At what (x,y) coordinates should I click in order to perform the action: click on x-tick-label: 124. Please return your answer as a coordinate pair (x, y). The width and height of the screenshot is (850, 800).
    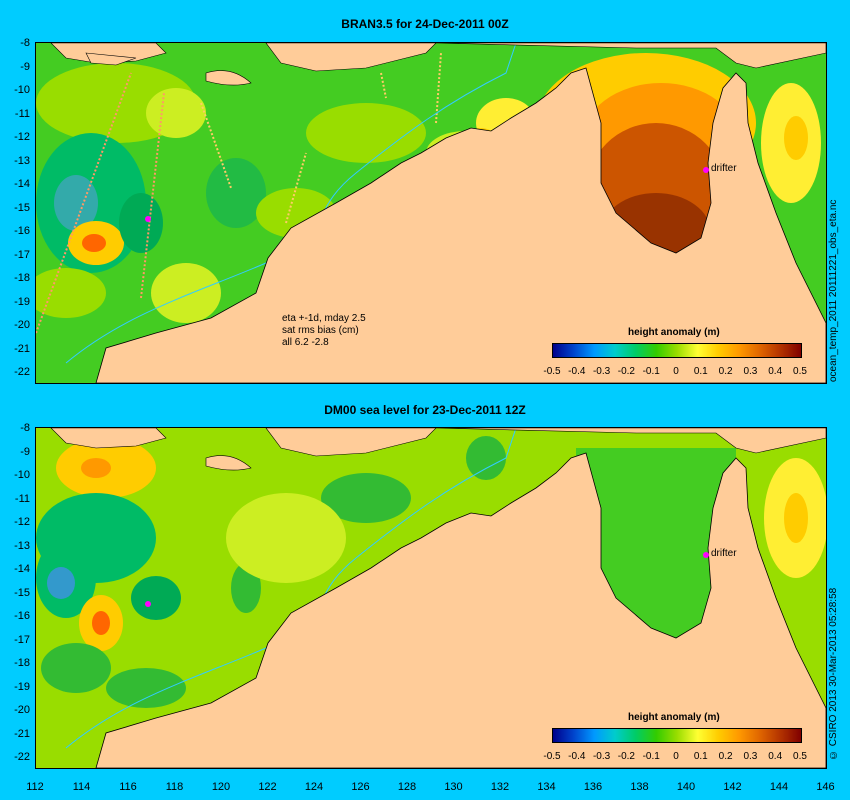
    Looking at the image, I should click on (314, 787).